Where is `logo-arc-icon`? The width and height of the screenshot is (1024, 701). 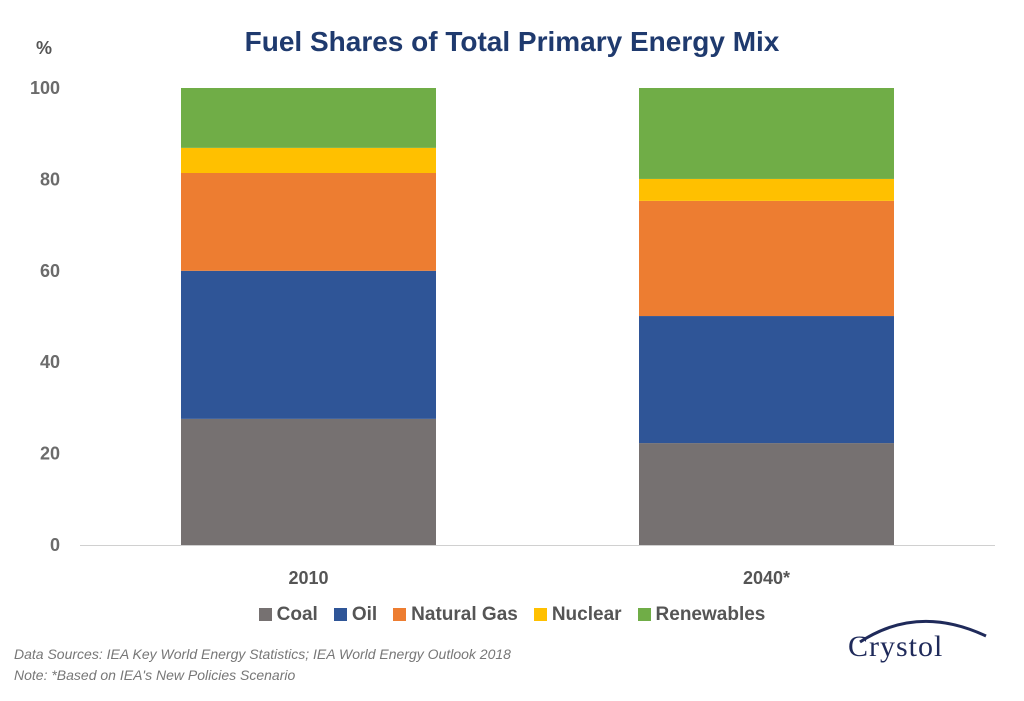 logo-arc-icon is located at coordinates (923, 631).